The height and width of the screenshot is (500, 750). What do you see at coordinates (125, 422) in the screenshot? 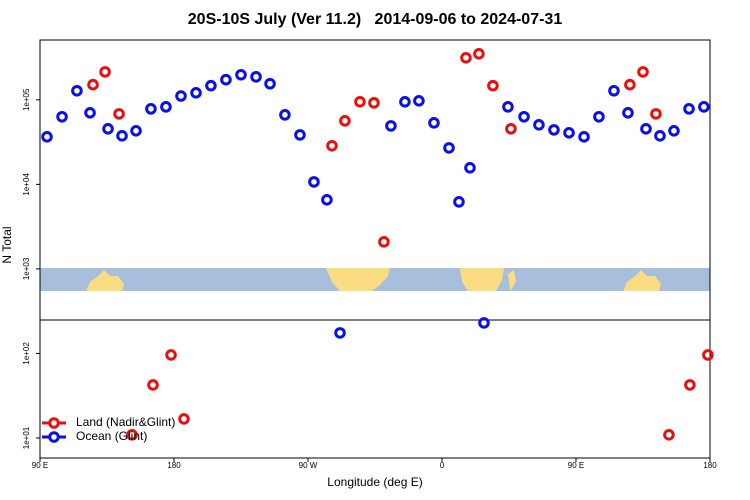
I see `legend-label: Land (Nadir&Glint)` at bounding box center [125, 422].